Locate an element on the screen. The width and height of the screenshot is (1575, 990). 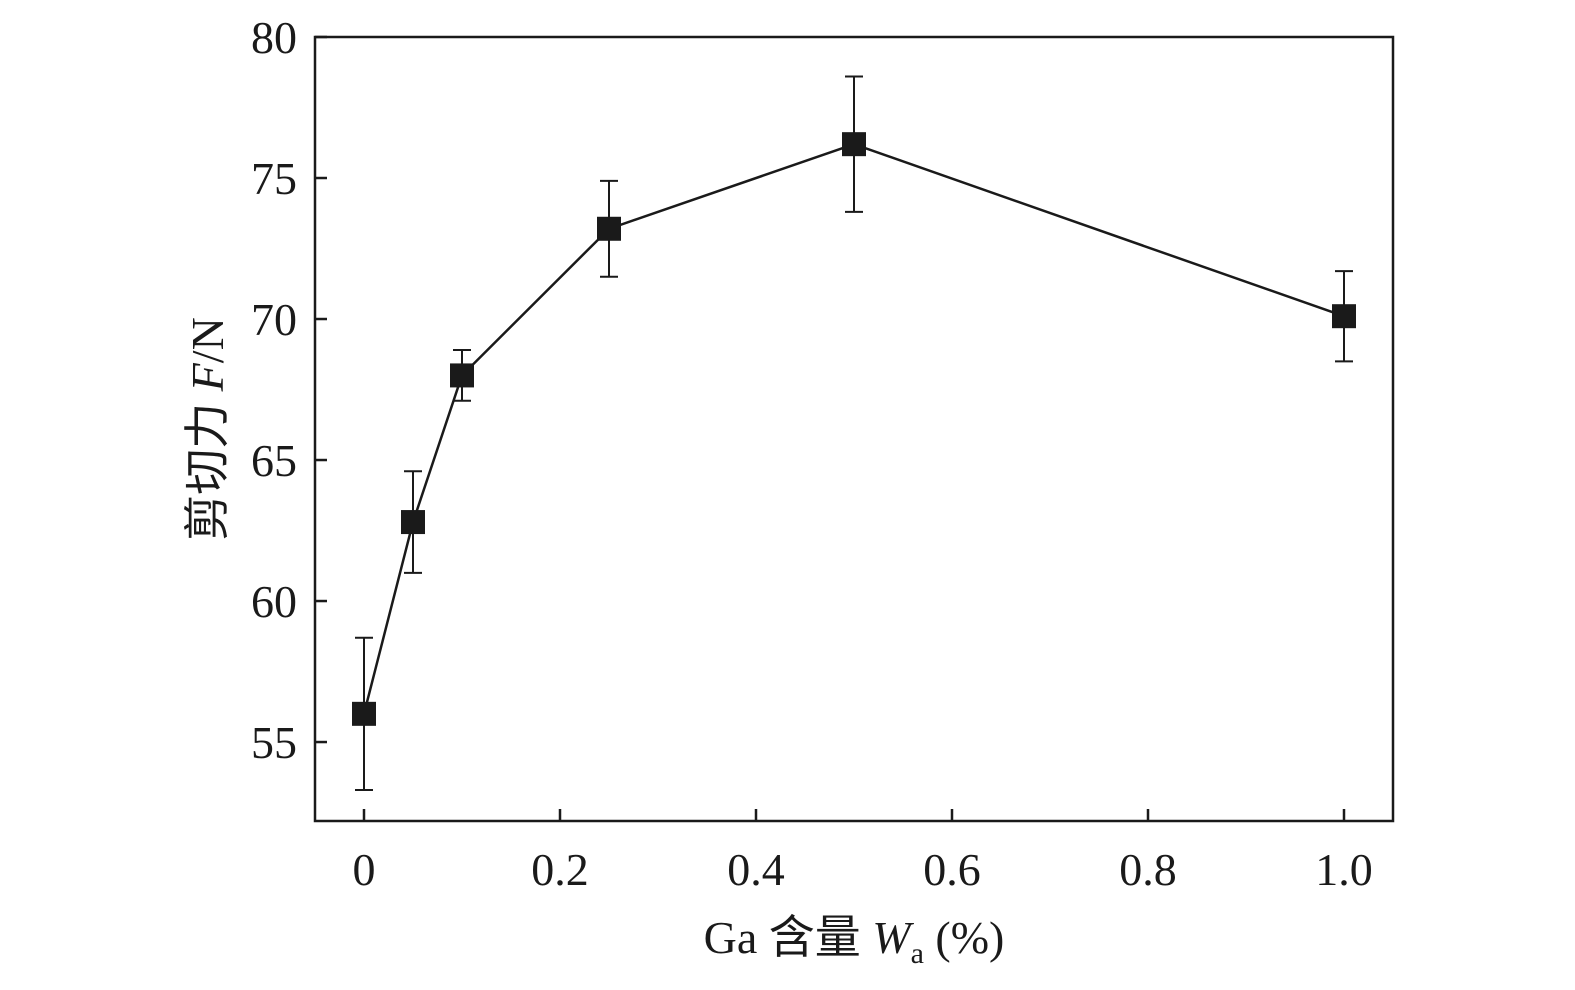
x-axis-title-subscript: a is located at coordinates (917, 953).